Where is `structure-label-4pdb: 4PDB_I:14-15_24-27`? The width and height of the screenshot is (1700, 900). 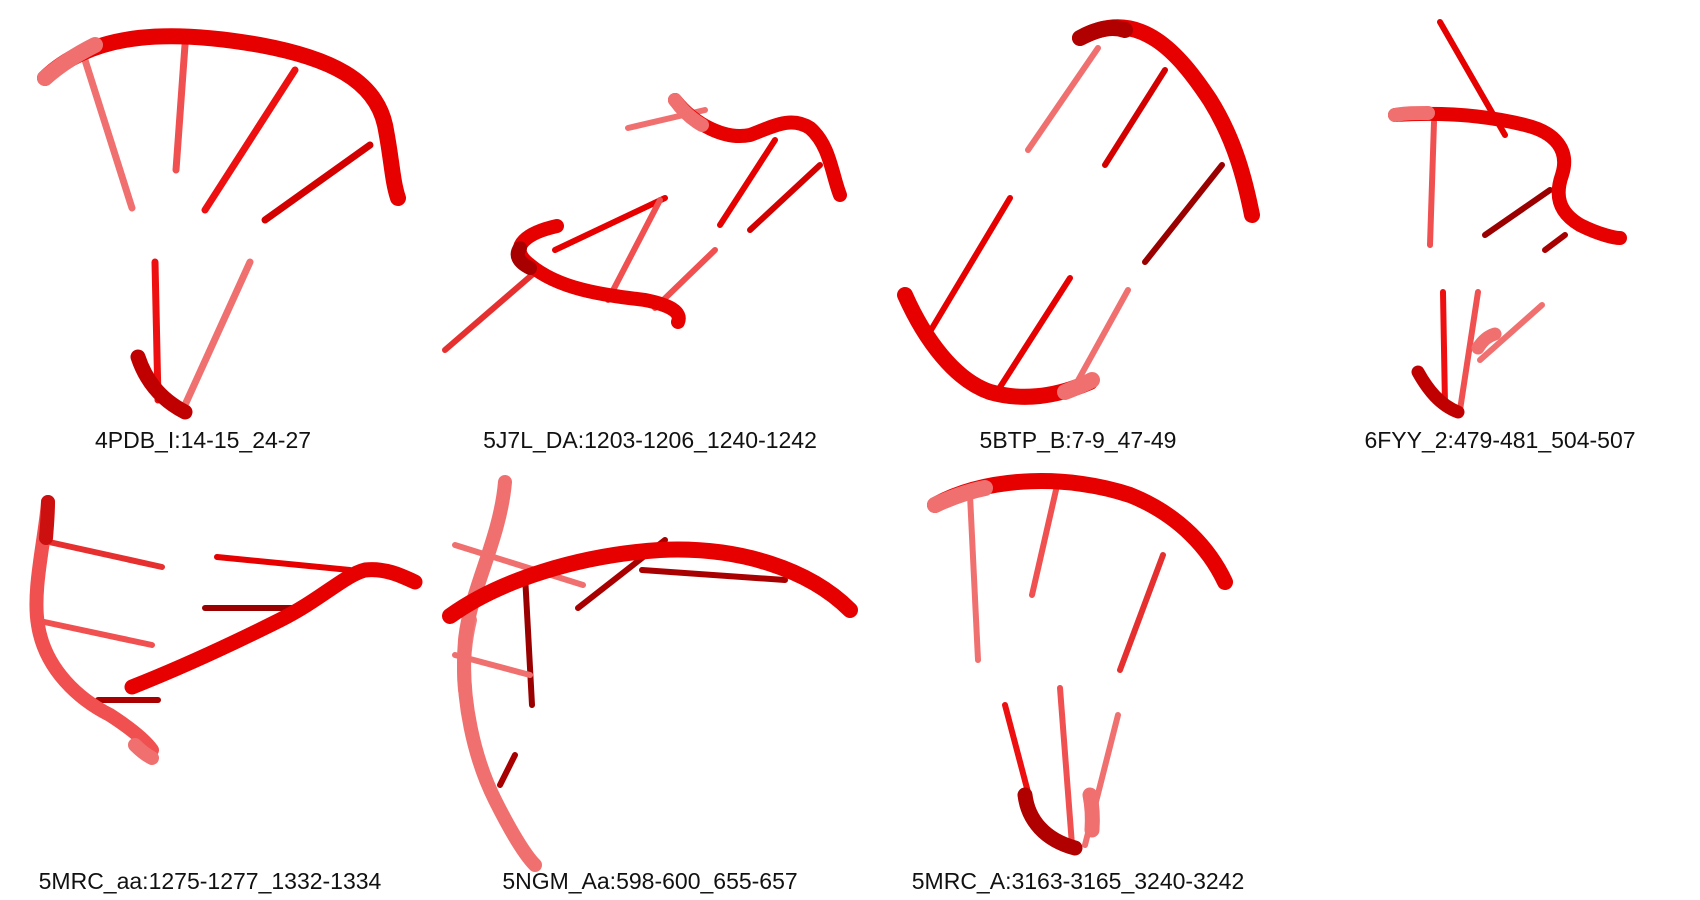
structure-label-4pdb: 4PDB_I:14-15_24-27 is located at coordinates (203, 440).